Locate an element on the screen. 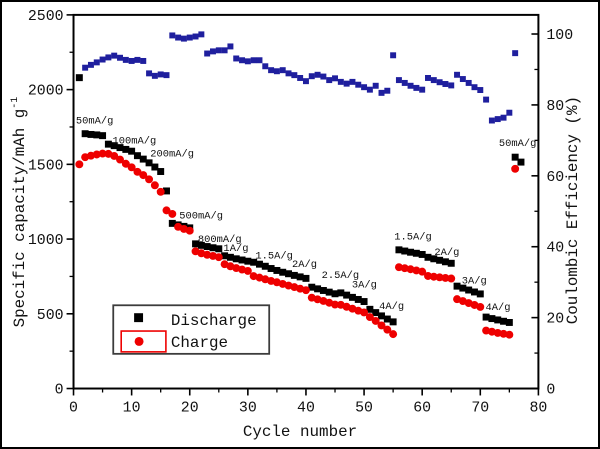 The width and height of the screenshot is (600, 449). legend-discharge-marker-icon is located at coordinates (139, 318).